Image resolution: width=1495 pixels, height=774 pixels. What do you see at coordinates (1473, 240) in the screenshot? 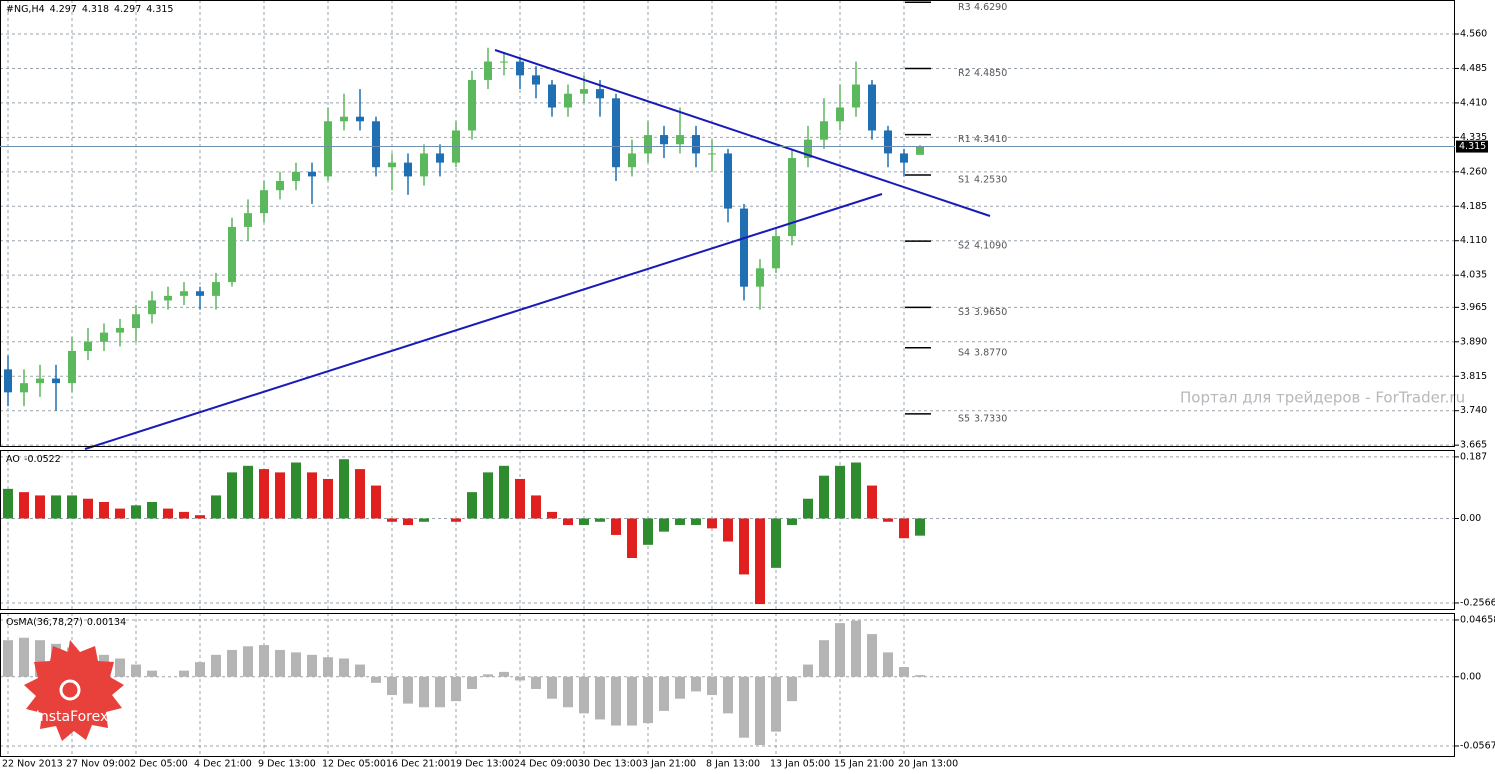
I see `y-tick-label: 4.110` at bounding box center [1473, 240].